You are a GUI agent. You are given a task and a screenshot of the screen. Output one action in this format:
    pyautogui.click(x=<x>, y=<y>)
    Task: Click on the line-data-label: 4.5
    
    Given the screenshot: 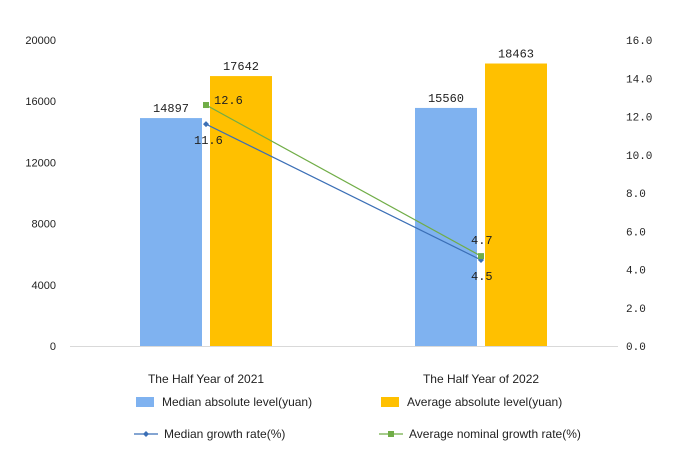 What is the action you would take?
    pyautogui.click(x=482, y=277)
    